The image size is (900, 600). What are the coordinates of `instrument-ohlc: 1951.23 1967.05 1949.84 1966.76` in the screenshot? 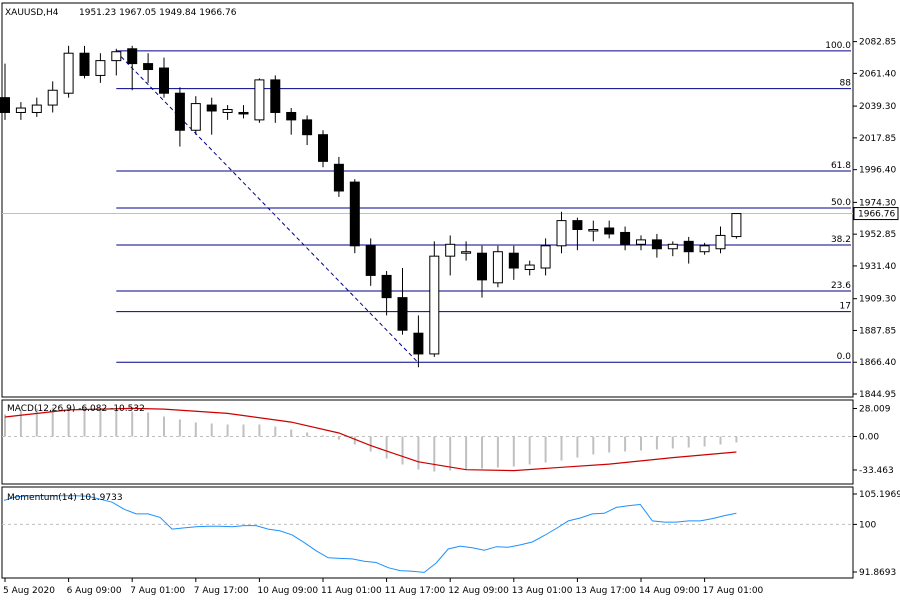 It's located at (158, 13).